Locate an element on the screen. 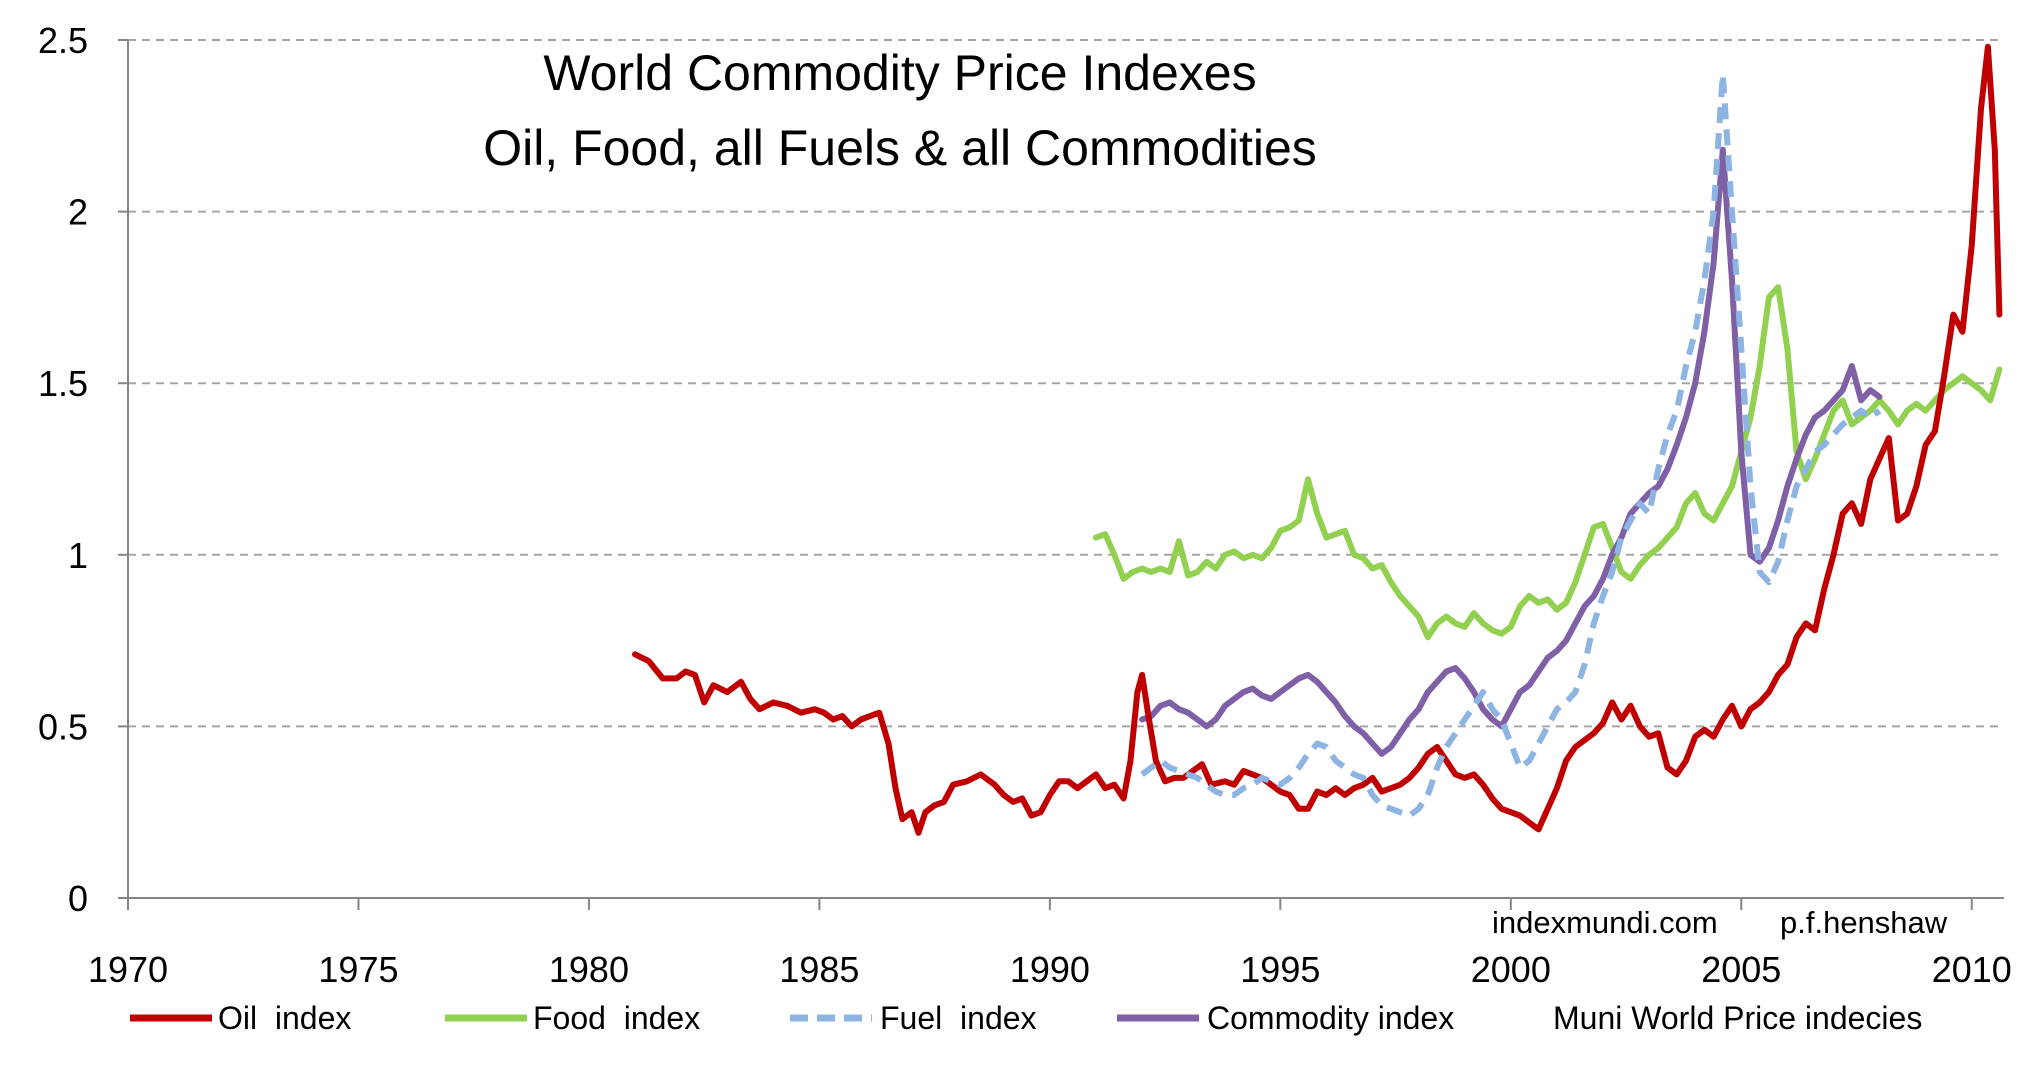 The height and width of the screenshot is (1068, 2039). y-tick-label: 1 is located at coordinates (78, 555).